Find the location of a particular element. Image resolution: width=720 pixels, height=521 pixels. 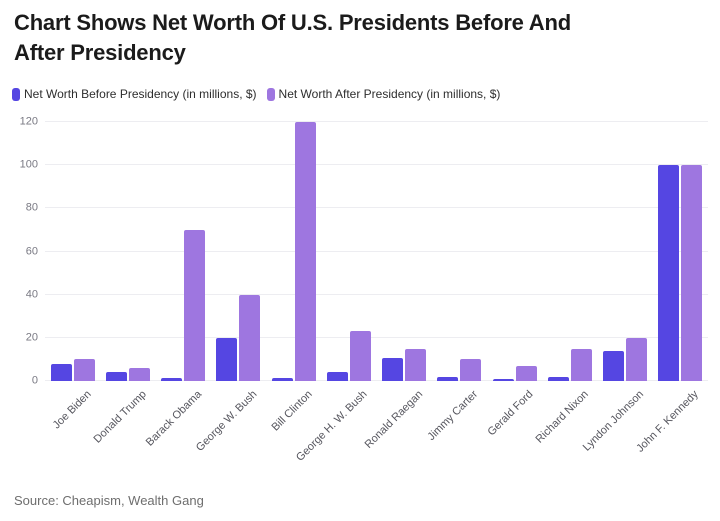

bar-group: George W. Bush is located at coordinates (230, 288).